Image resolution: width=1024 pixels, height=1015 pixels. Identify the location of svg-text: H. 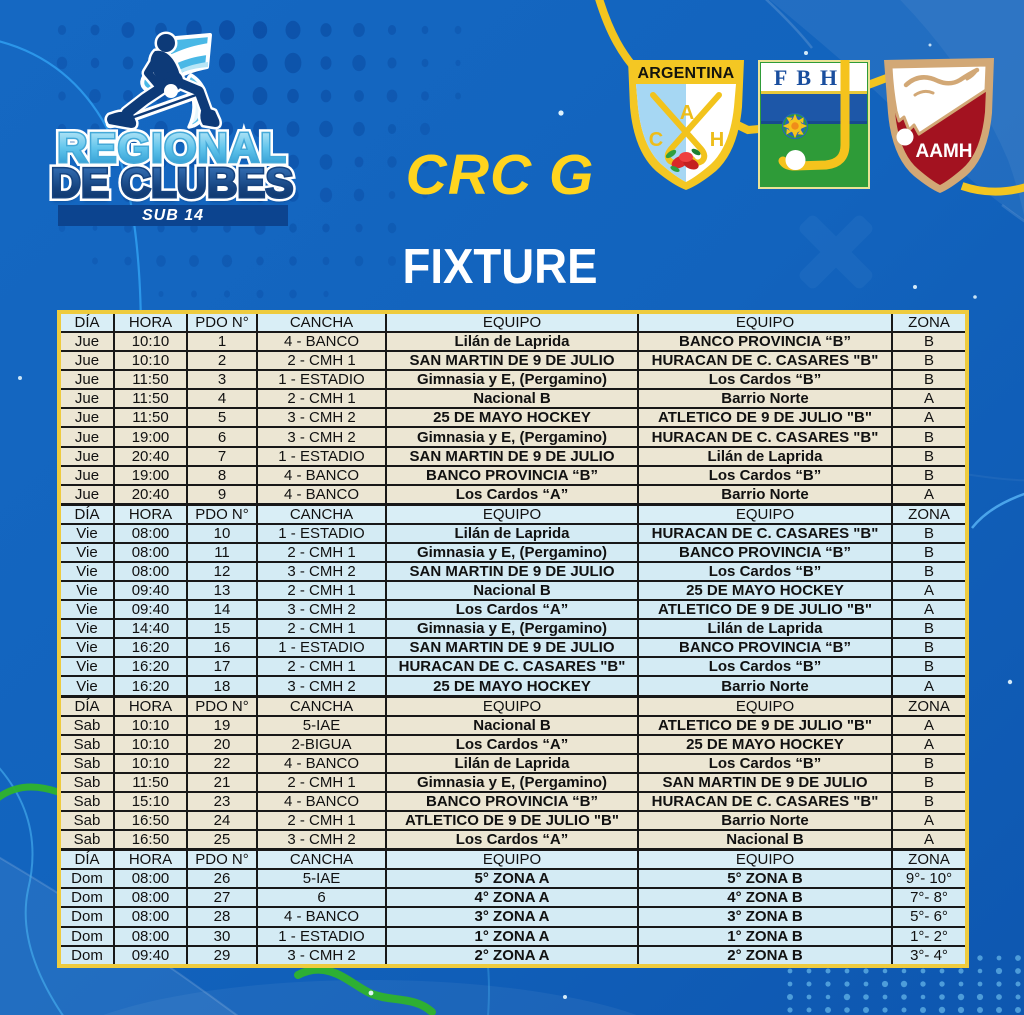
(717, 140).